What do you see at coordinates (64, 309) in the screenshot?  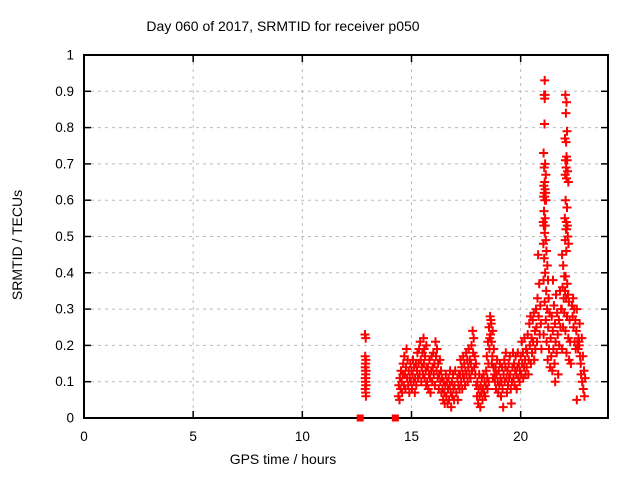 I see `y-tick-label: 0.3` at bounding box center [64, 309].